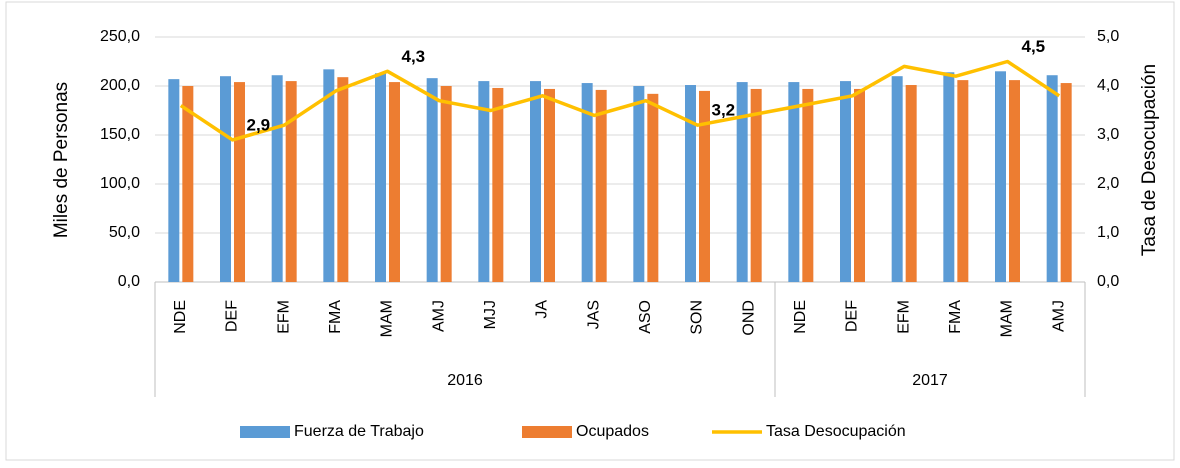 The height and width of the screenshot is (468, 1180). What do you see at coordinates (1108, 281) in the screenshot?
I see `y2-tick-label: 0,0` at bounding box center [1108, 281].